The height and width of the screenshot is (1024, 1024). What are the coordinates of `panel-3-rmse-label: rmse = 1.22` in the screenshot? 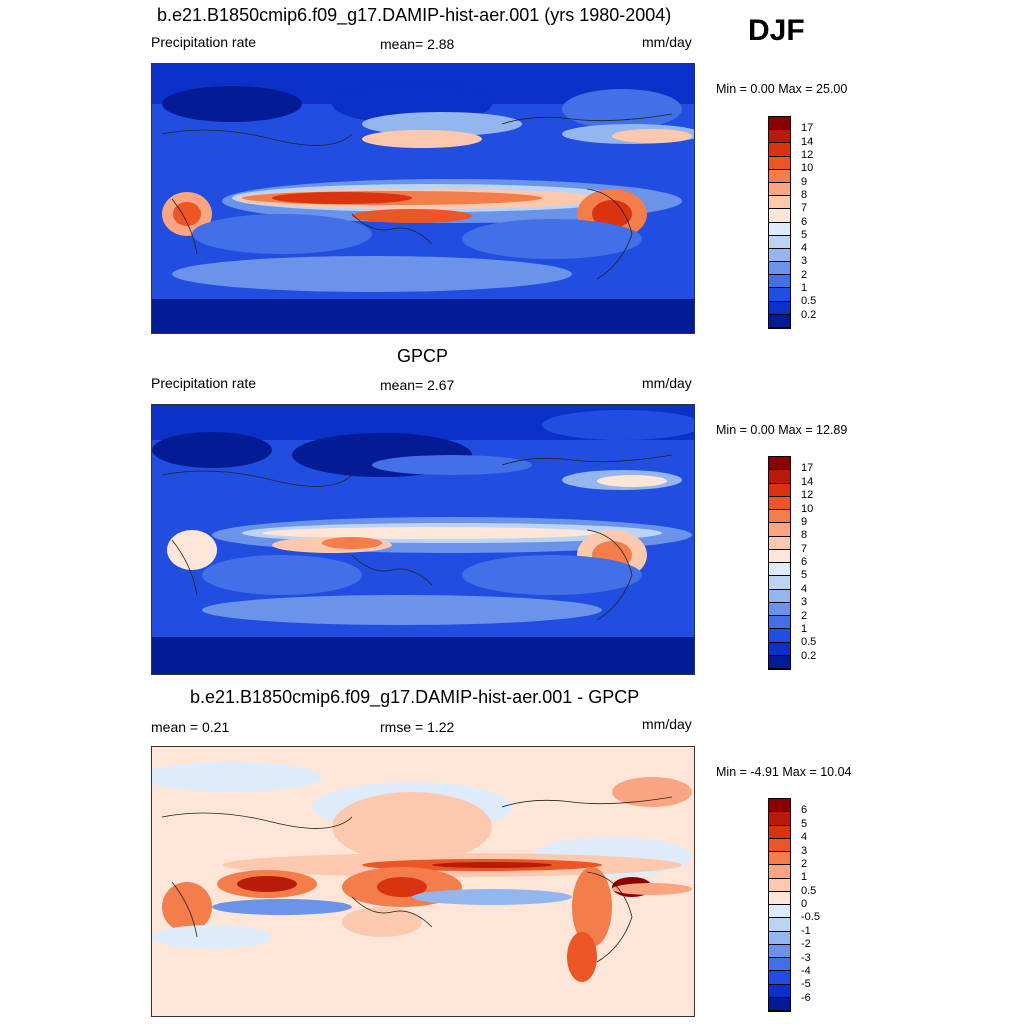 It's located at (417, 727).